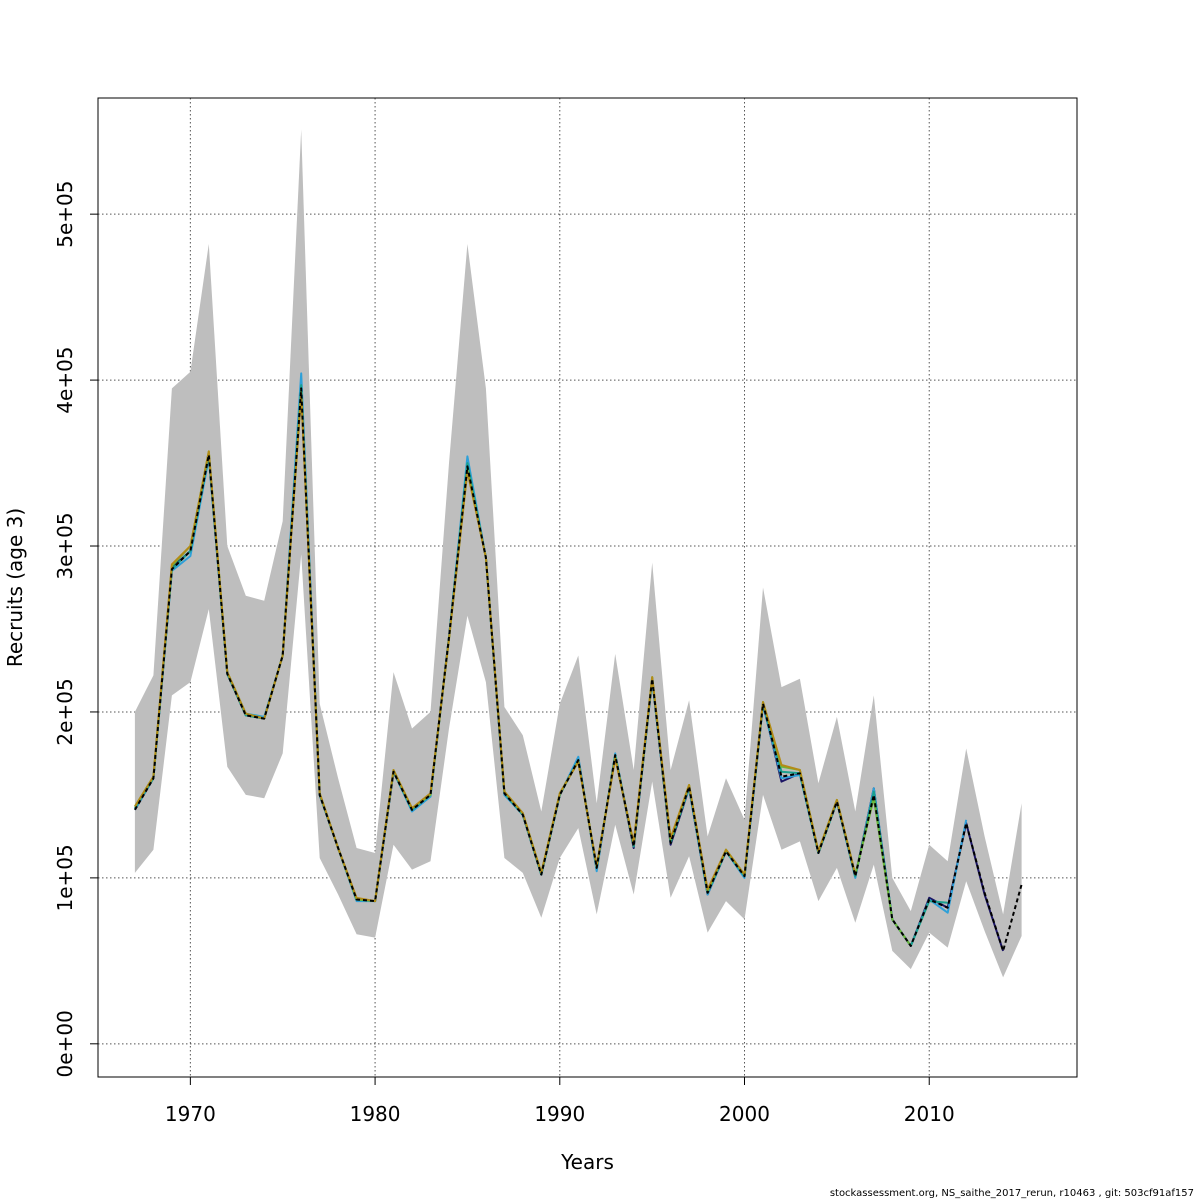 The width and height of the screenshot is (1200, 1200). I want to click on x-tick-label: 1990, so click(559, 1114).